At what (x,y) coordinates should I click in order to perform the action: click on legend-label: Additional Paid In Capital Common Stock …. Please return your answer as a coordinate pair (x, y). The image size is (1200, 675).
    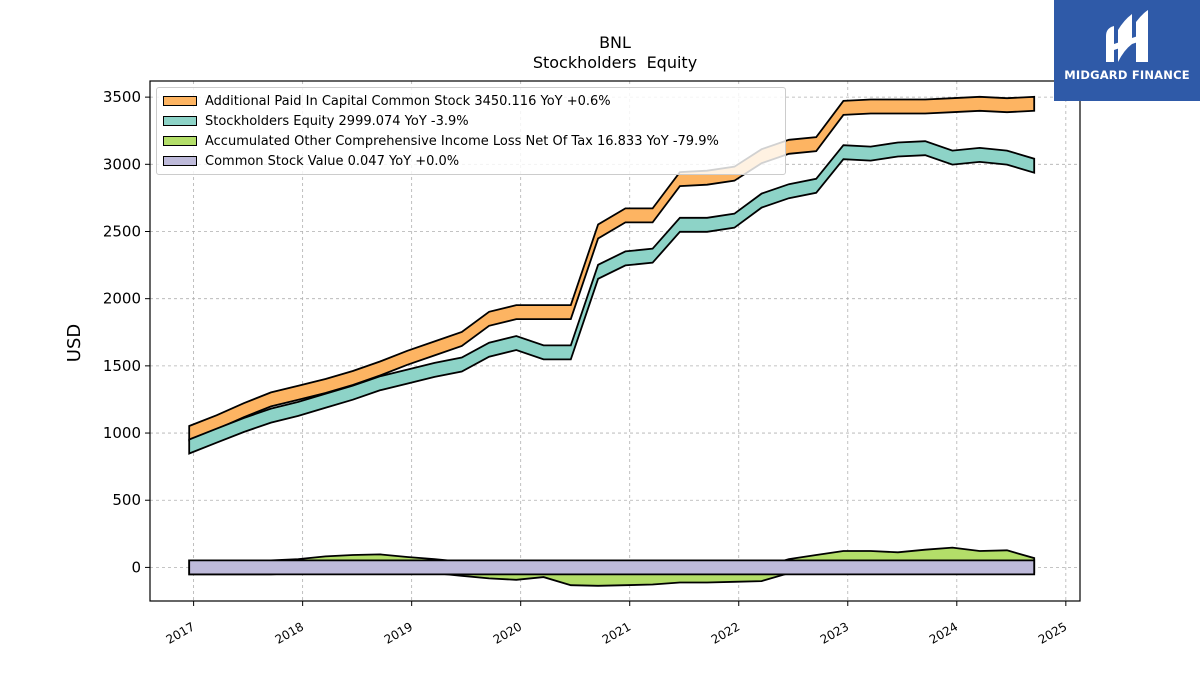
    Looking at the image, I should click on (408, 101).